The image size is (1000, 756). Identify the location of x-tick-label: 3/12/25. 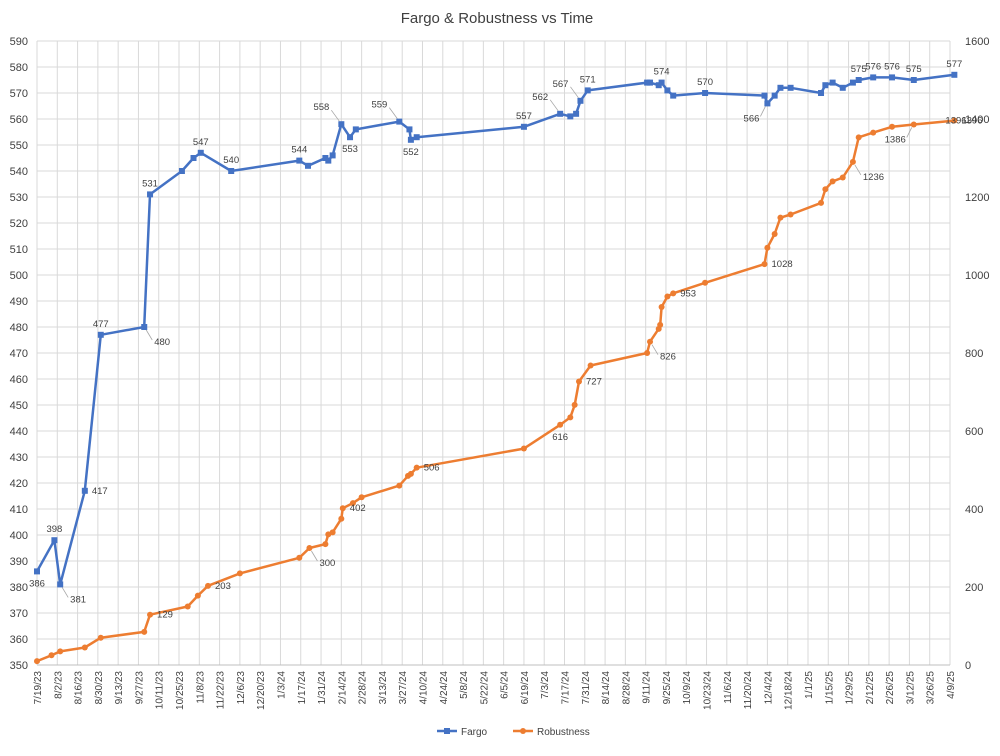
(910, 688).